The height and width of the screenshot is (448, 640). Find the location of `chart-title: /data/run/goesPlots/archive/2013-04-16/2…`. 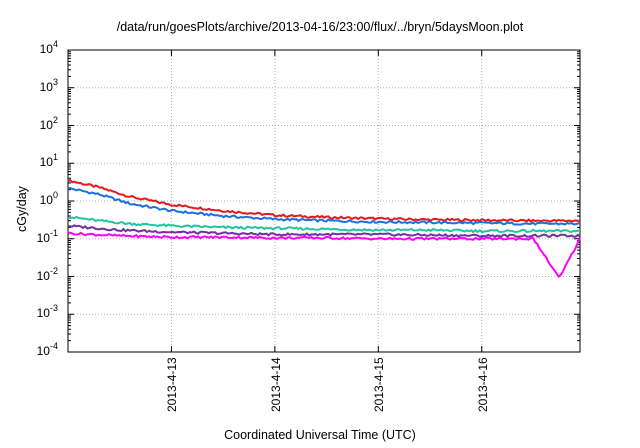

chart-title: /data/run/goesPlots/archive/2013-04-16/2… is located at coordinates (320, 27).